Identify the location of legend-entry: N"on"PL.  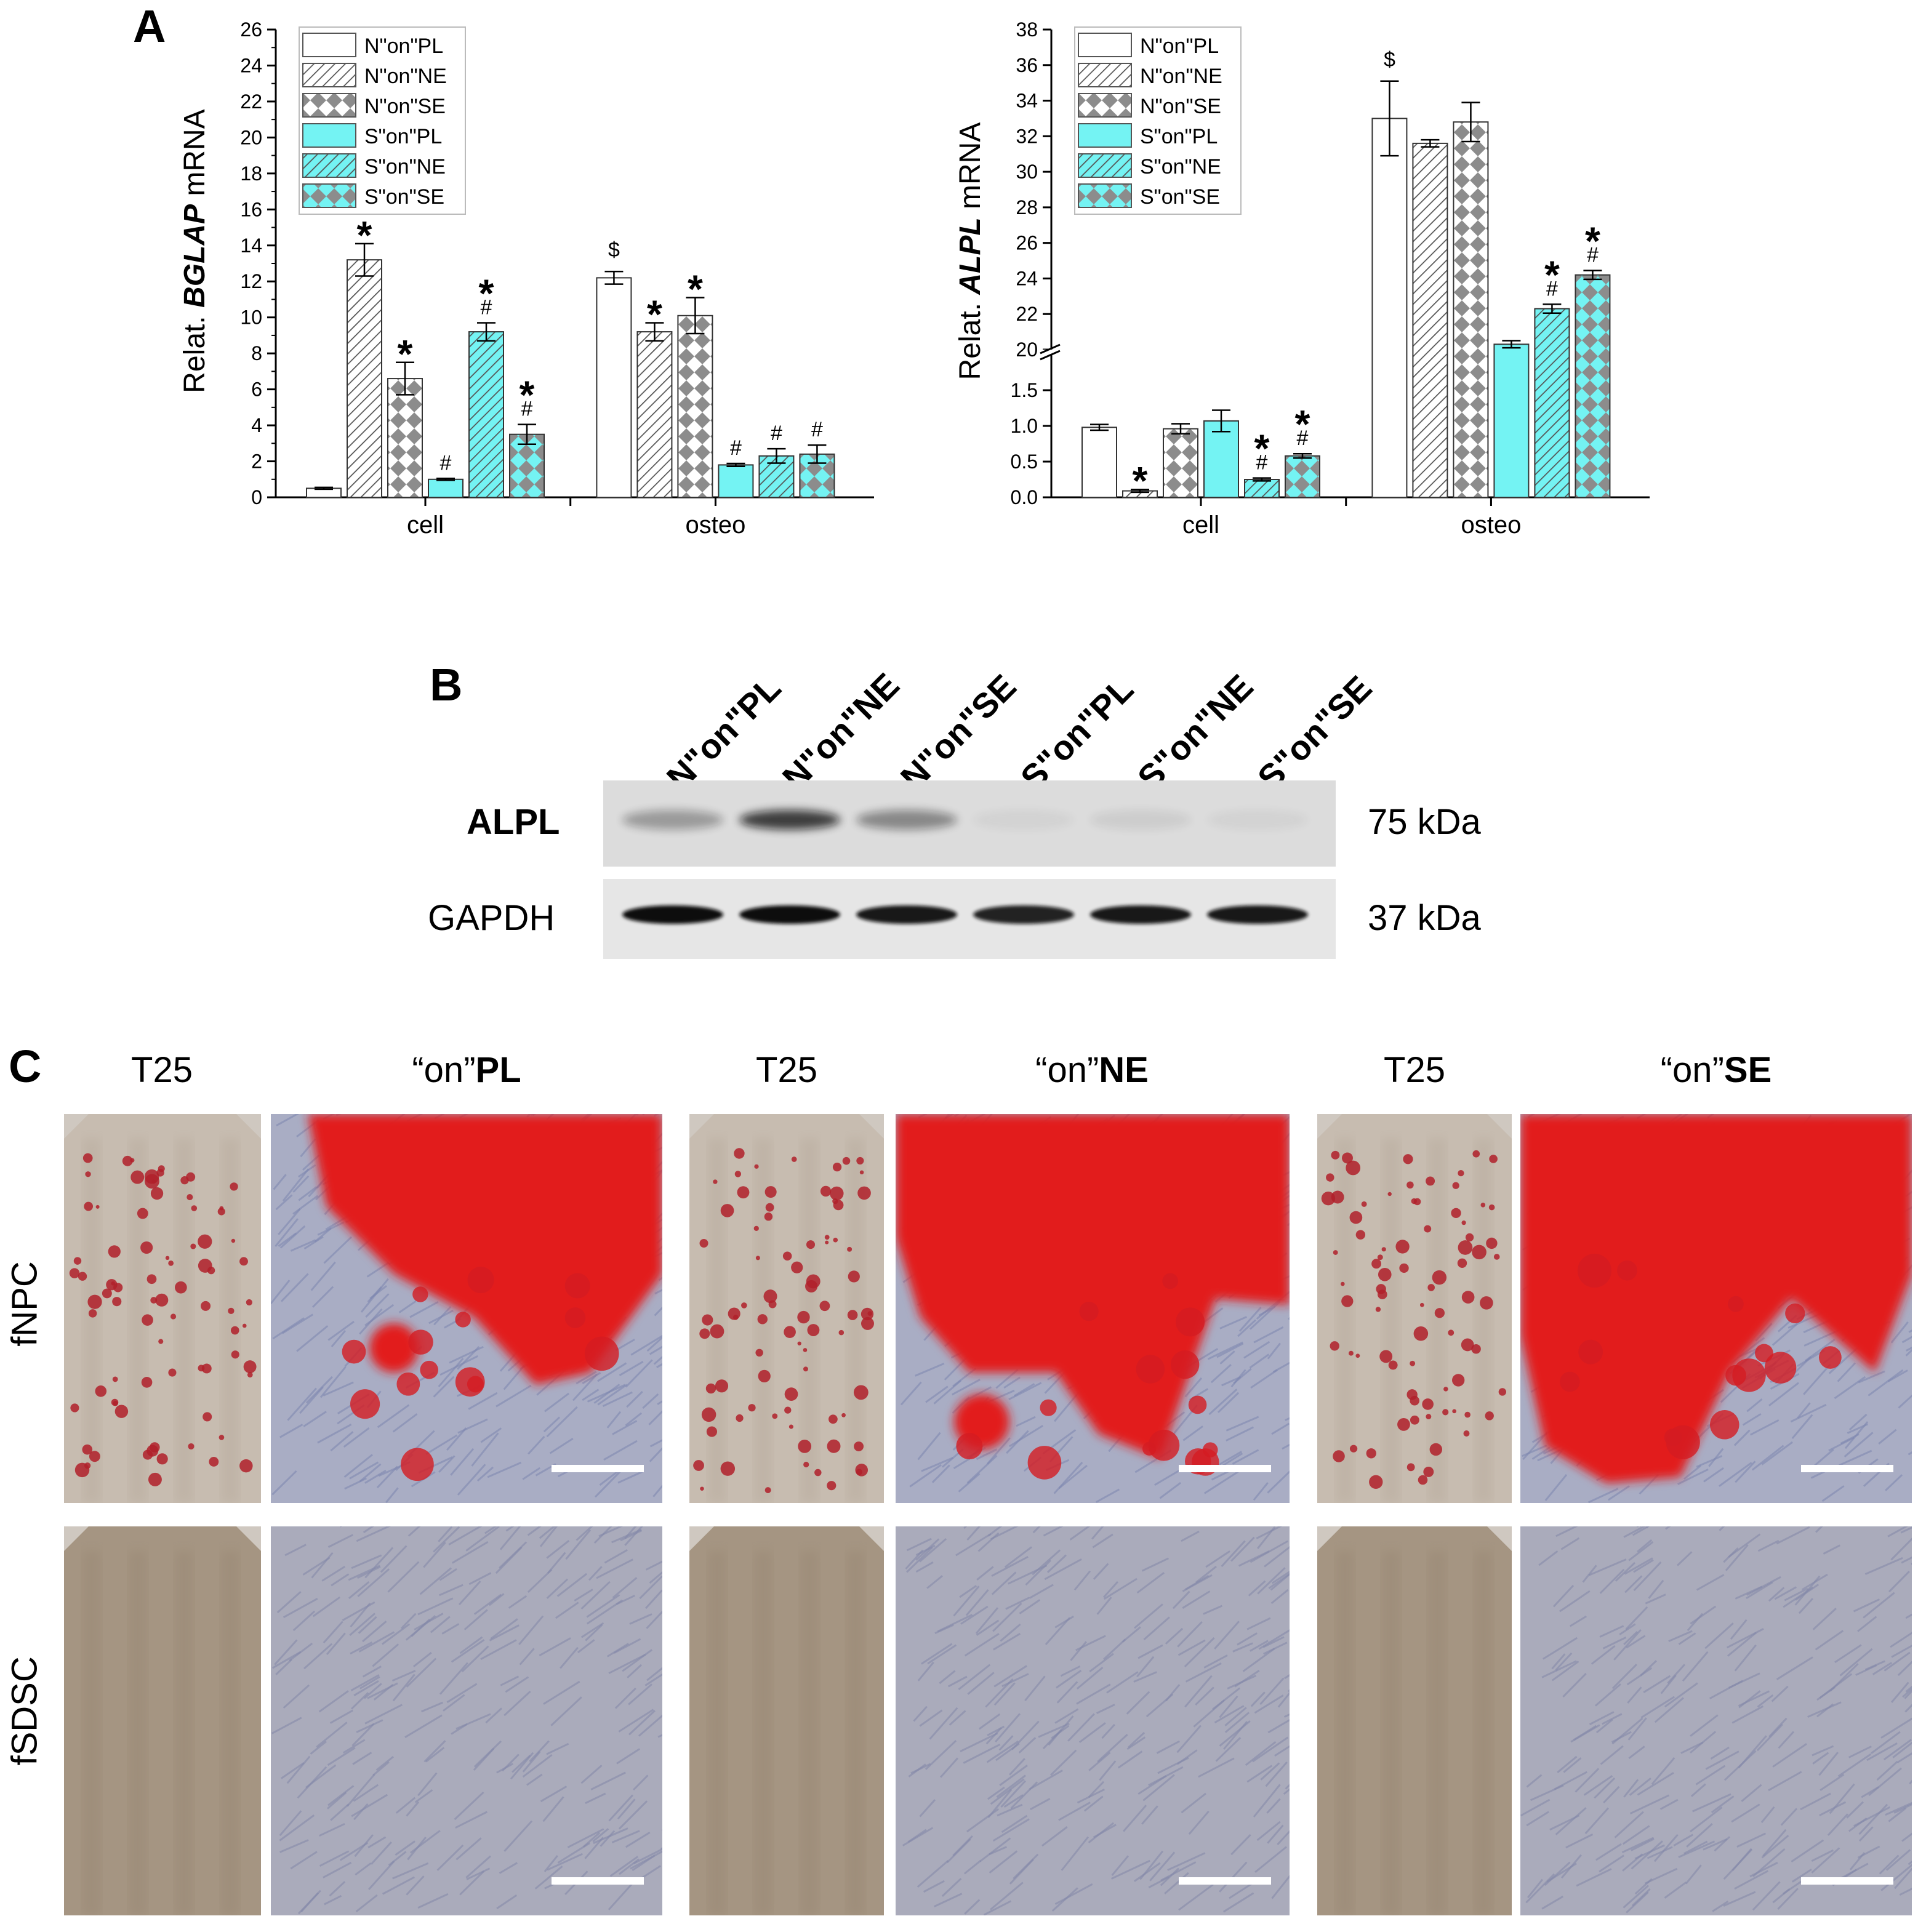
(403, 46).